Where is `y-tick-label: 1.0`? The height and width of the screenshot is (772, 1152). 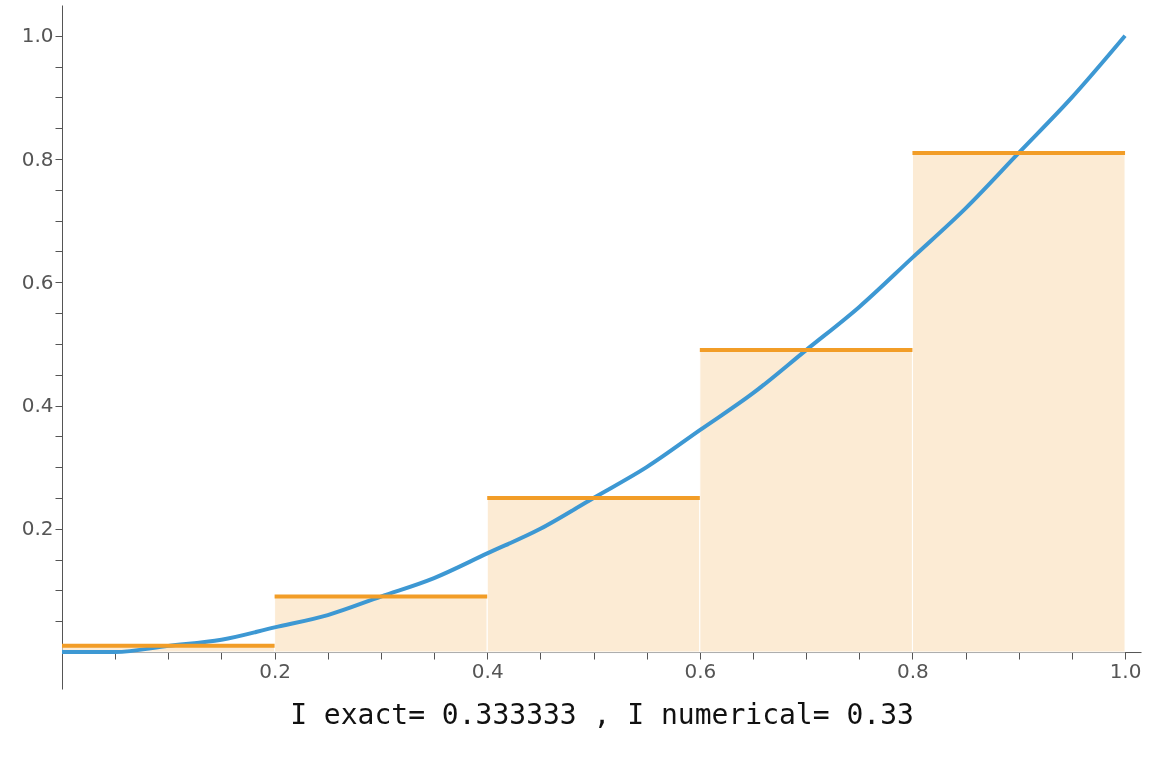 y-tick-label: 1.0 is located at coordinates (37, 35).